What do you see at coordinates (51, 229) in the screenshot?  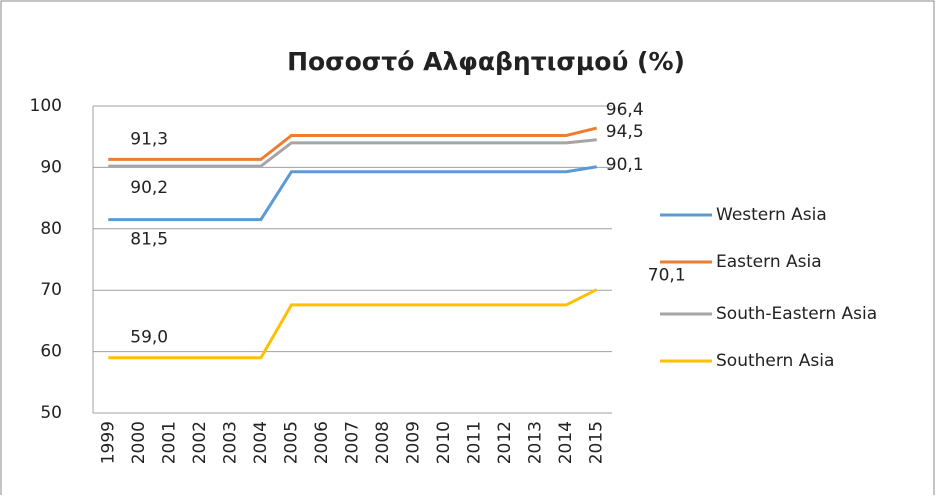 I see `y-tick-label: 80` at bounding box center [51, 229].